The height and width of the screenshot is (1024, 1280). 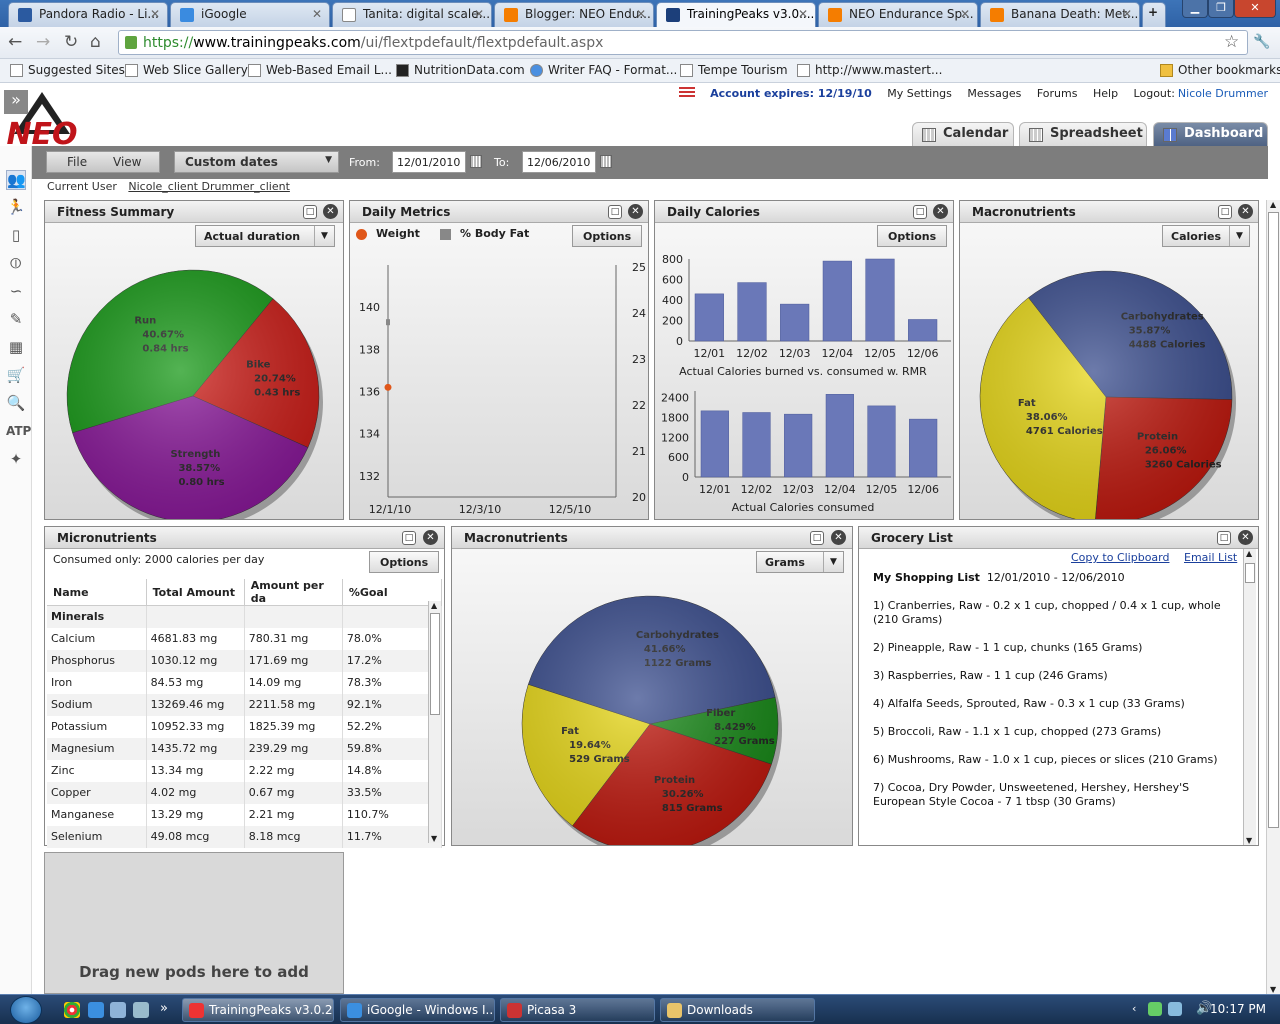 What do you see at coordinates (16, 459) in the screenshot?
I see `coach-icon: ✦` at bounding box center [16, 459].